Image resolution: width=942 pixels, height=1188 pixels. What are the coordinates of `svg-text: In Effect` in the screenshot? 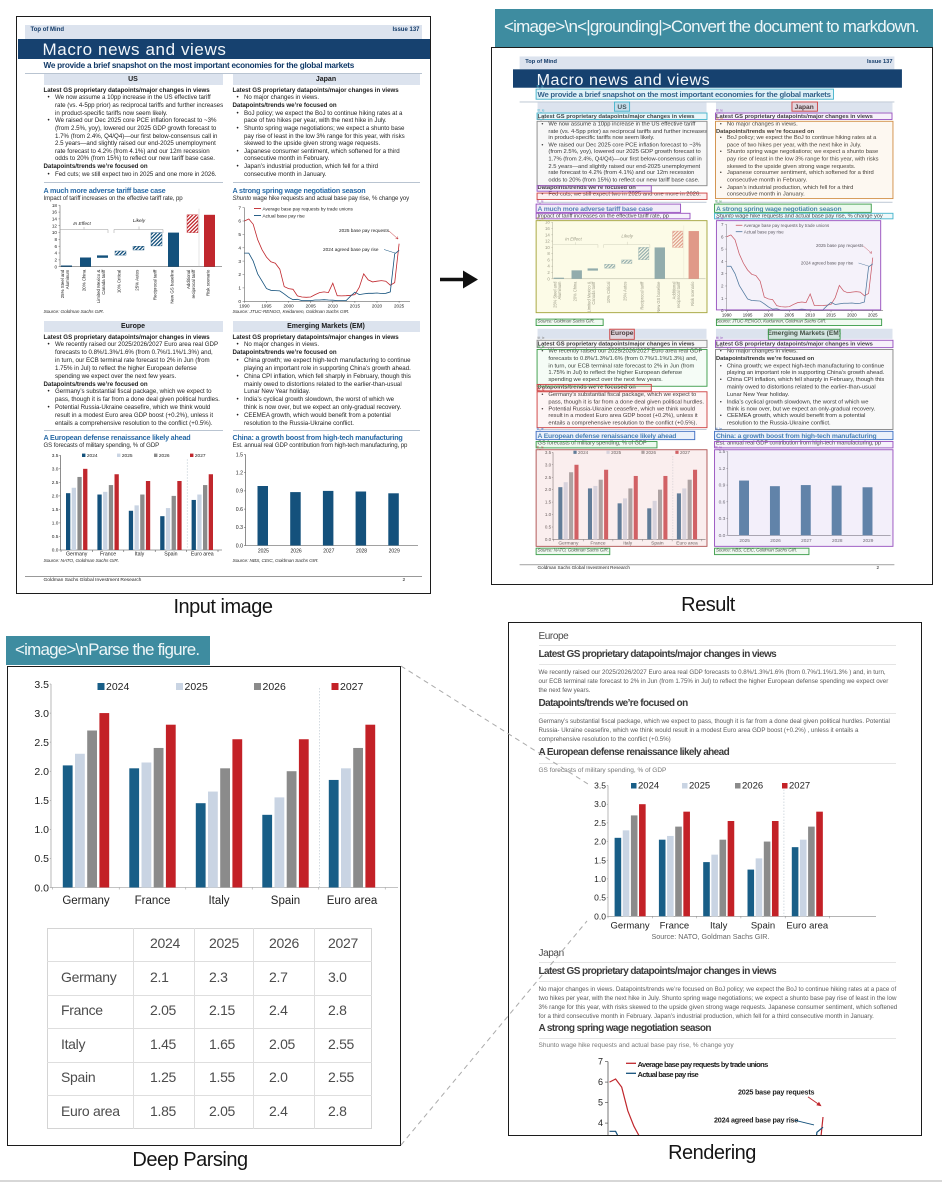 It's located at (82, 224).